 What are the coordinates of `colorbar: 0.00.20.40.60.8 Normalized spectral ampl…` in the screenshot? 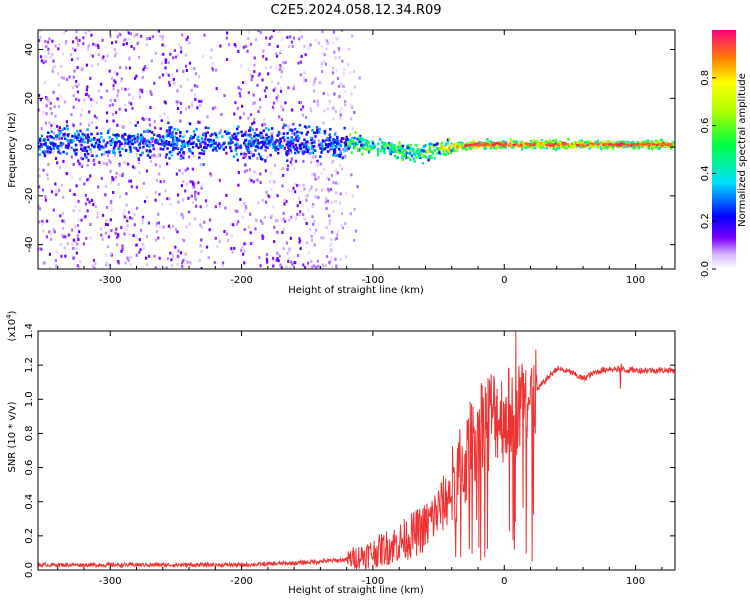 It's located at (724, 153).